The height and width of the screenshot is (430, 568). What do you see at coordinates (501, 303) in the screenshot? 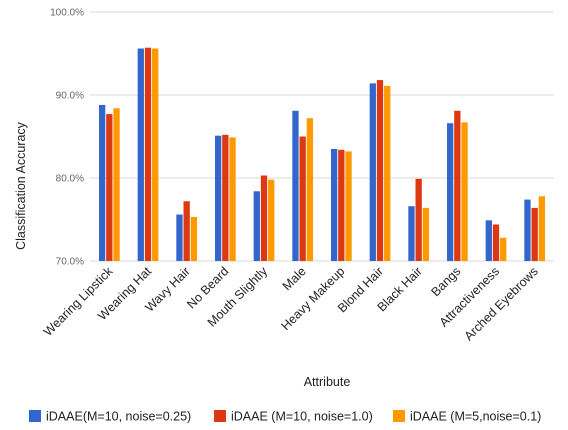
I see `x-tick-label: Arched Eyebrows` at bounding box center [501, 303].